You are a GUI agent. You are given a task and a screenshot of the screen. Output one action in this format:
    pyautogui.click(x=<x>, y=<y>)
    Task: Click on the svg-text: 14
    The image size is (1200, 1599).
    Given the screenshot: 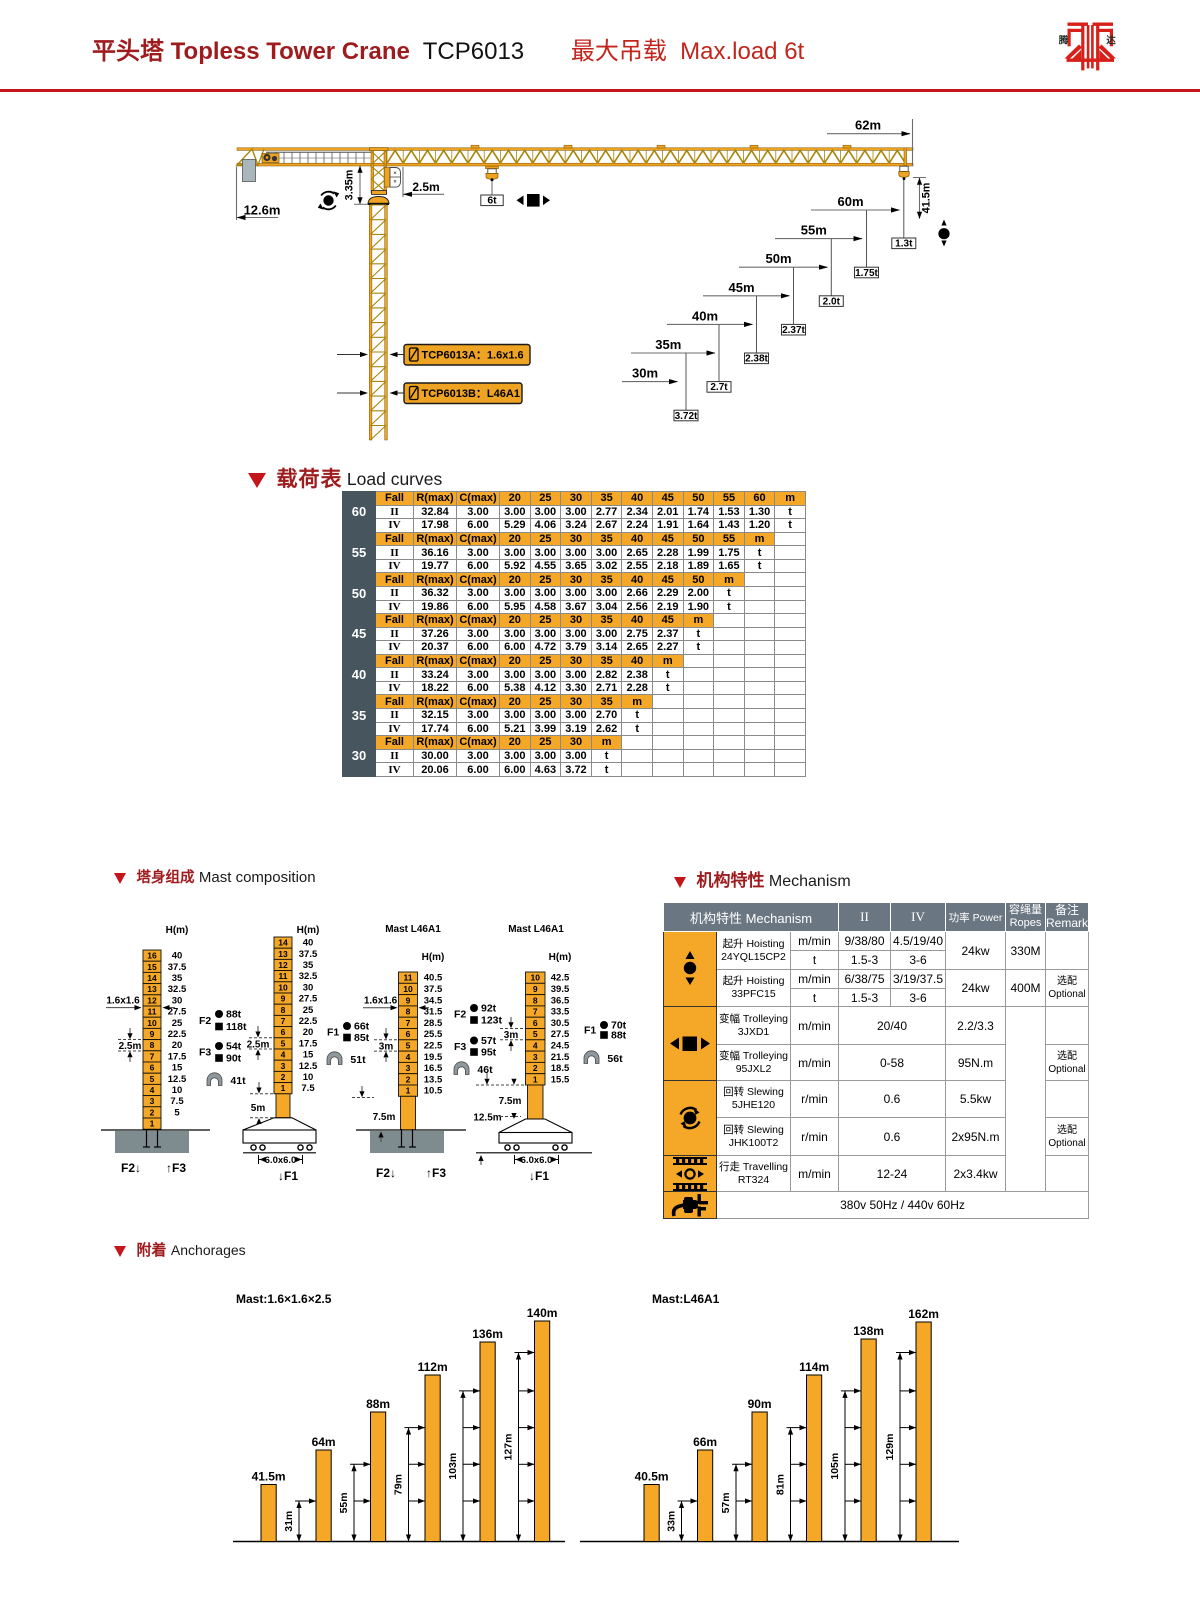 What is the action you would take?
    pyautogui.click(x=152, y=978)
    